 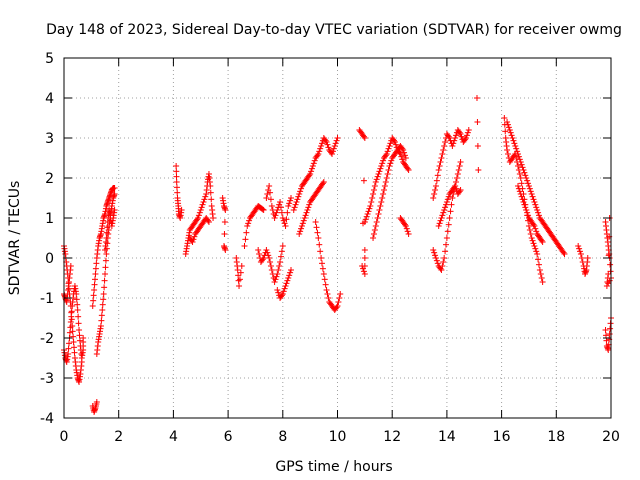 I want to click on x-tick-label: 4, so click(x=173, y=437).